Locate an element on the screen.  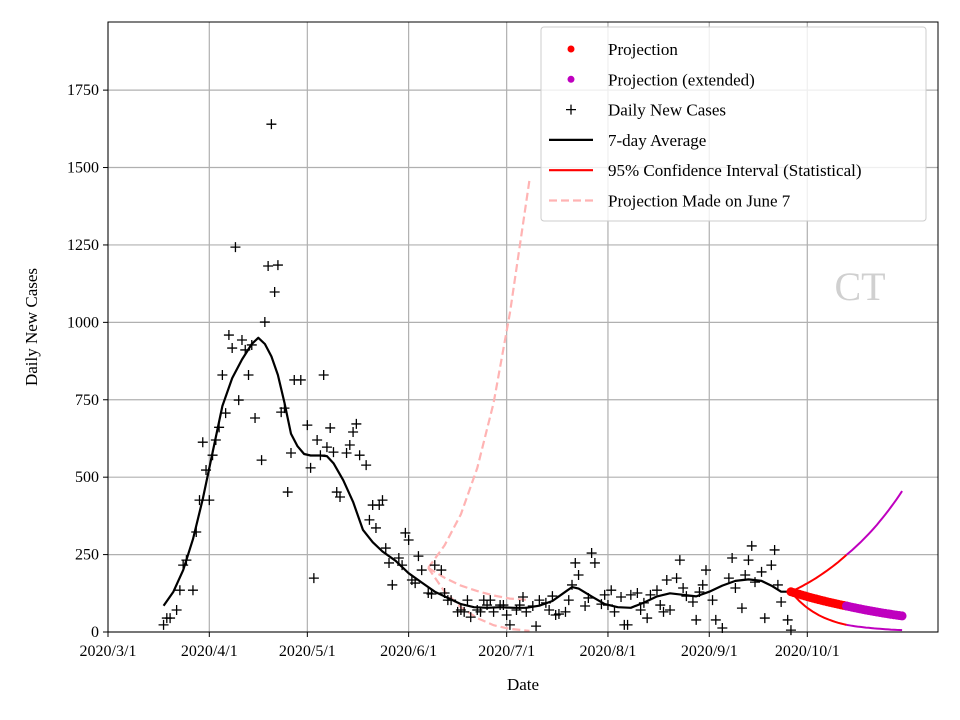
x-tick-label: 2020/3/1 is located at coordinates (108, 651).